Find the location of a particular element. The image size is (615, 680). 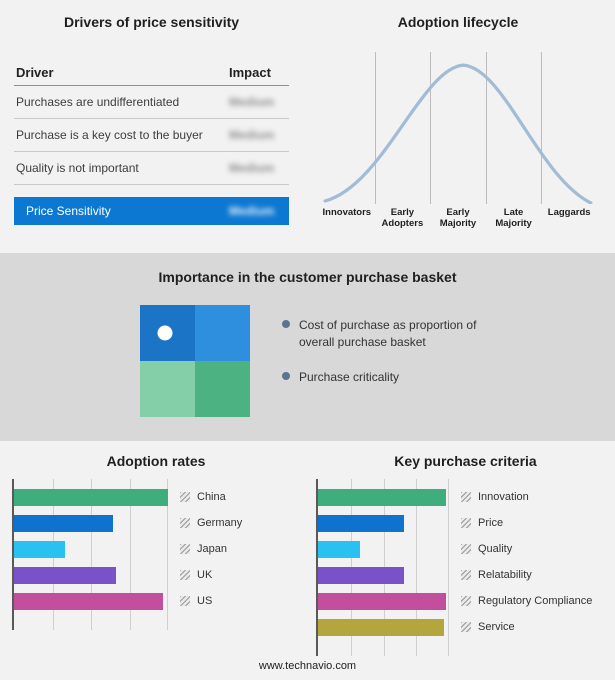

adoption-rates-title: Adoption rates is located at coordinates (156, 461).